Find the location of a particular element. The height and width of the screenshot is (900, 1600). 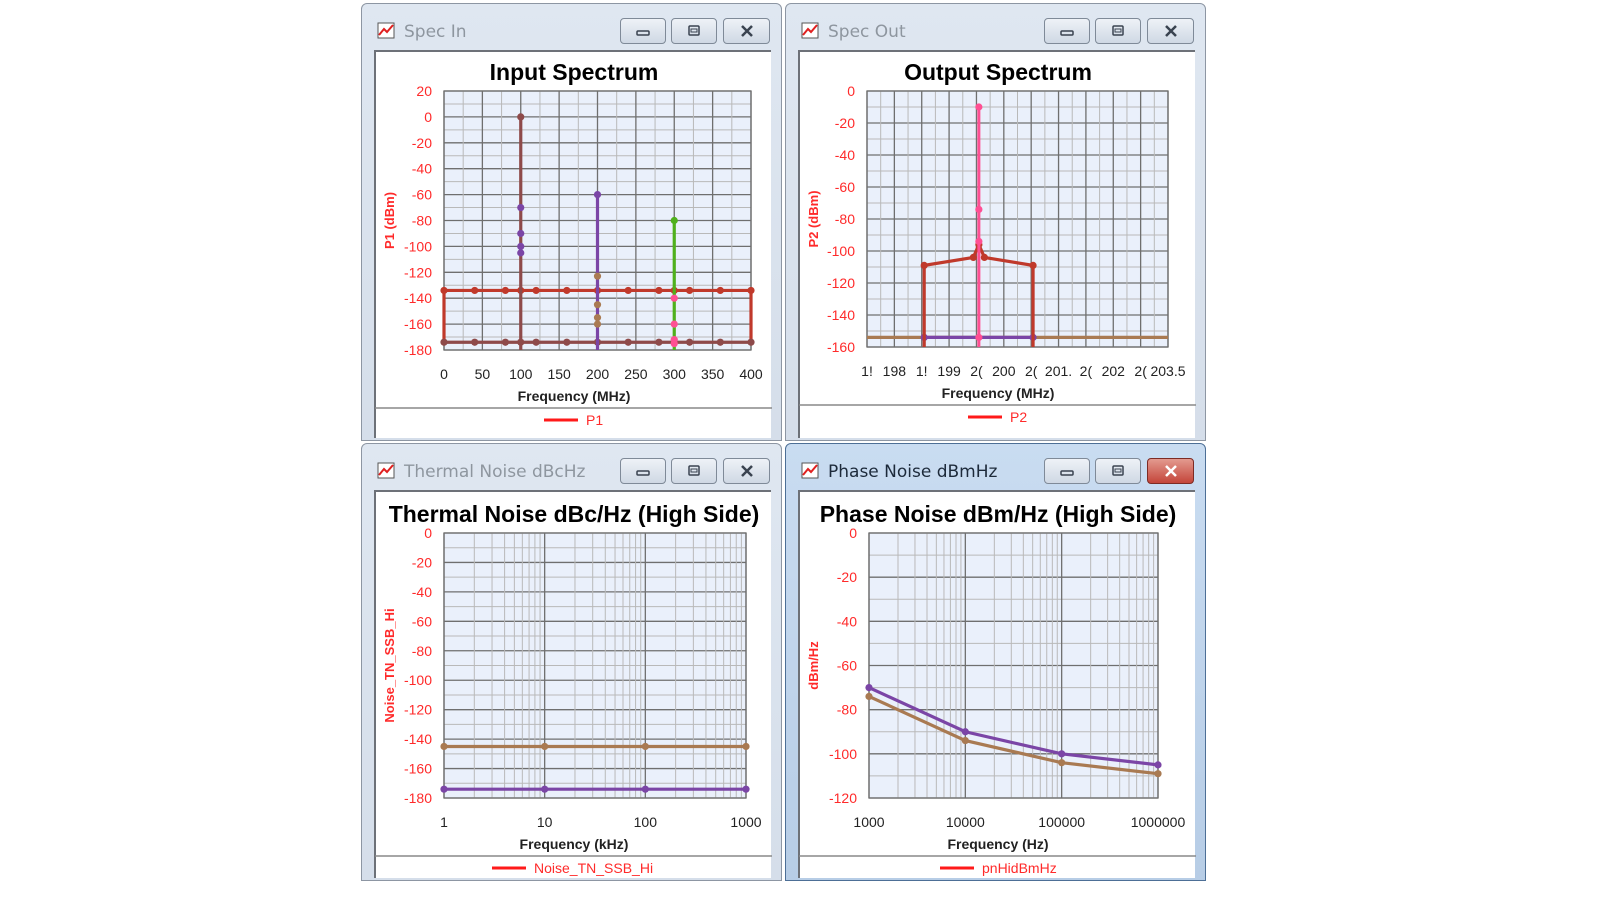

title-bar: Spec In is located at coordinates (571, 26).